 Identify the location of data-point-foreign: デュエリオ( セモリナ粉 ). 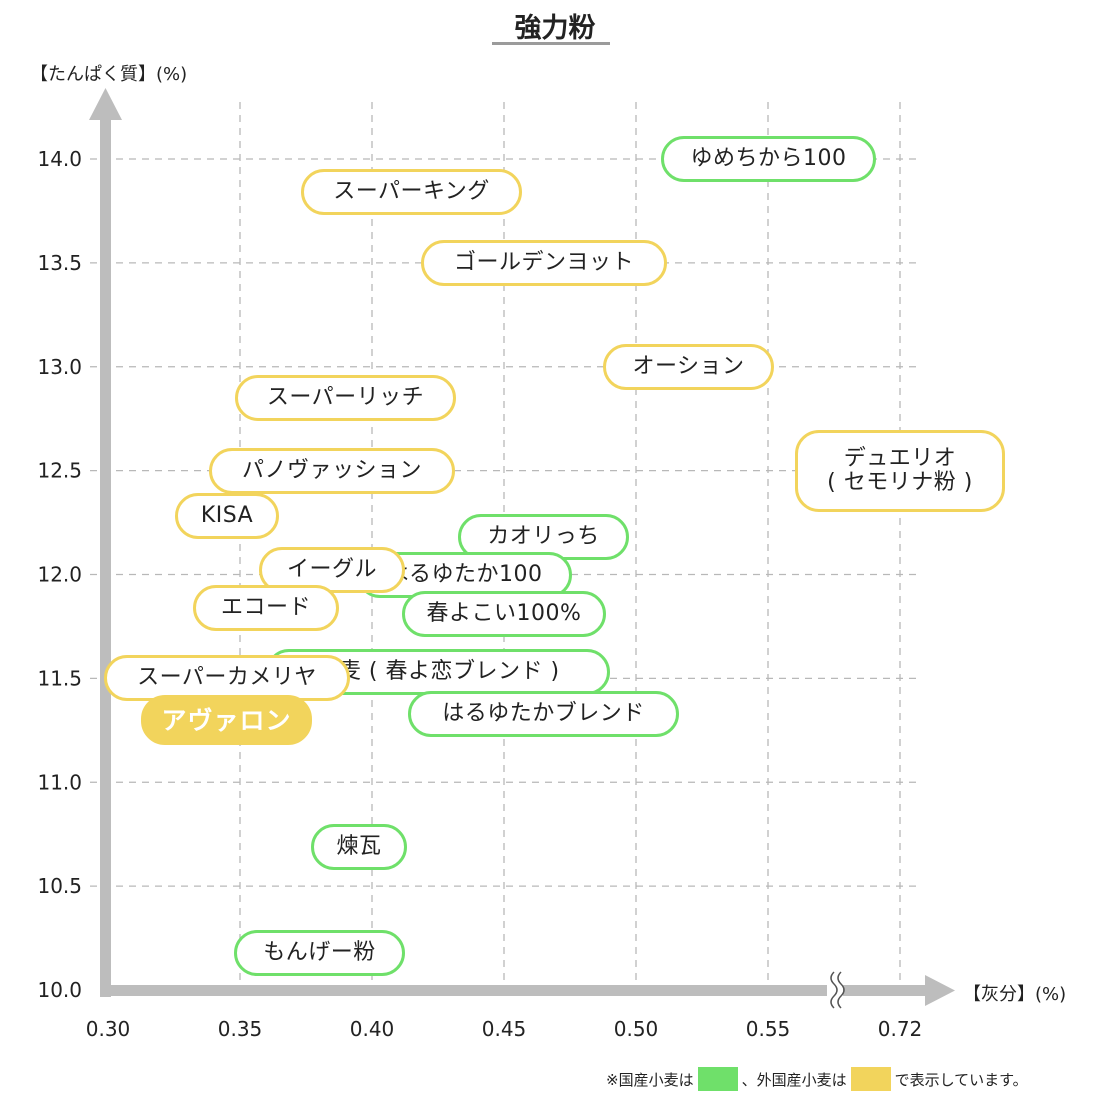
(900, 471).